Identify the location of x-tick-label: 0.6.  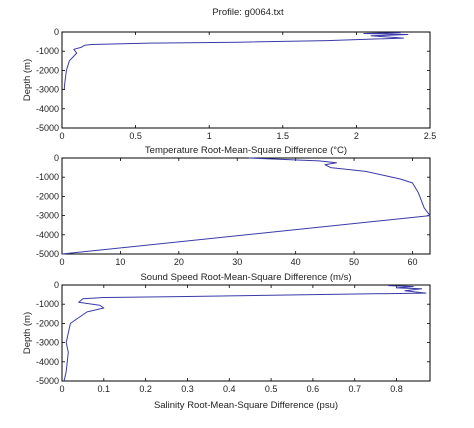
(313, 389).